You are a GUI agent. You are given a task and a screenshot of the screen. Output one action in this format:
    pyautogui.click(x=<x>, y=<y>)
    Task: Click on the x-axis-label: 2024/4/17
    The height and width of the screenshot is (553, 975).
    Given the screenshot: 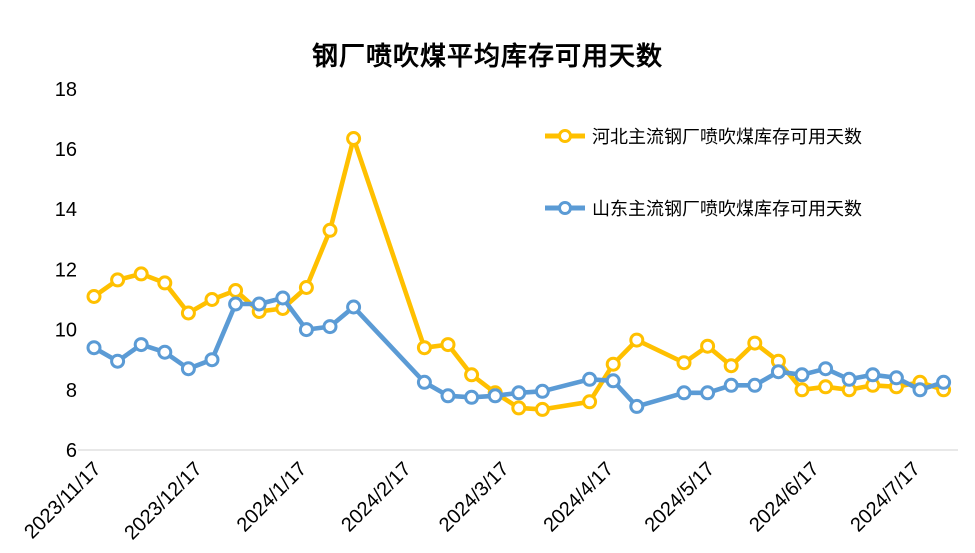 What is the action you would take?
    pyautogui.click(x=579, y=497)
    